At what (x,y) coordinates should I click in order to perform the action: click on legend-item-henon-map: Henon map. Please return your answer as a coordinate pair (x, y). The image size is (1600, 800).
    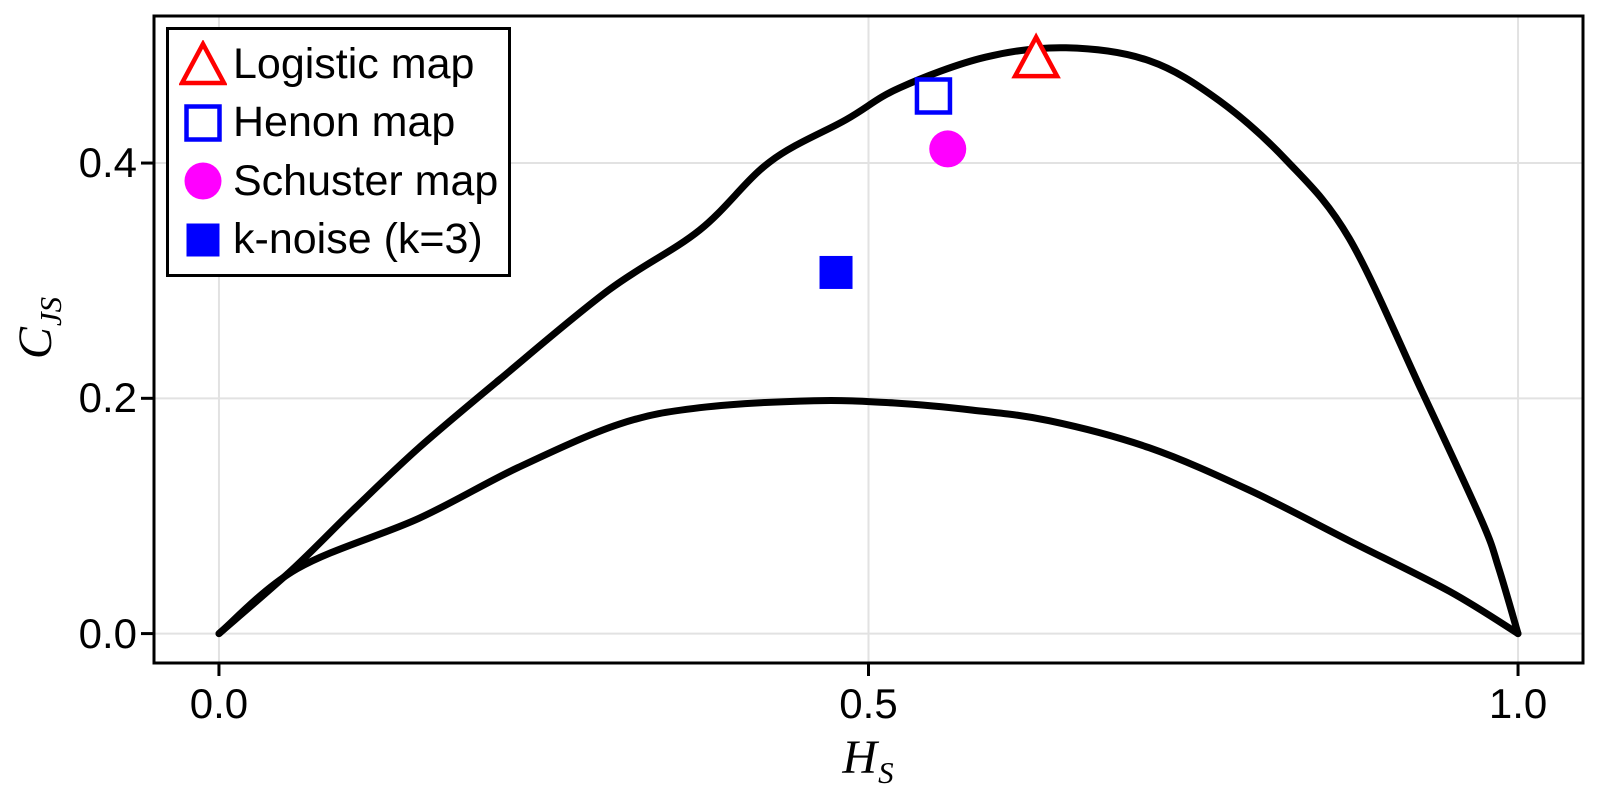
    Looking at the image, I should click on (338, 123).